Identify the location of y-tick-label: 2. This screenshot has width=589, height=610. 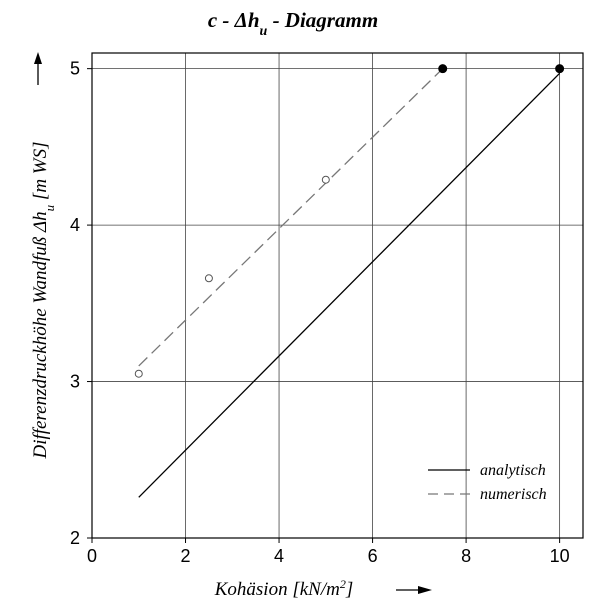
(75, 538).